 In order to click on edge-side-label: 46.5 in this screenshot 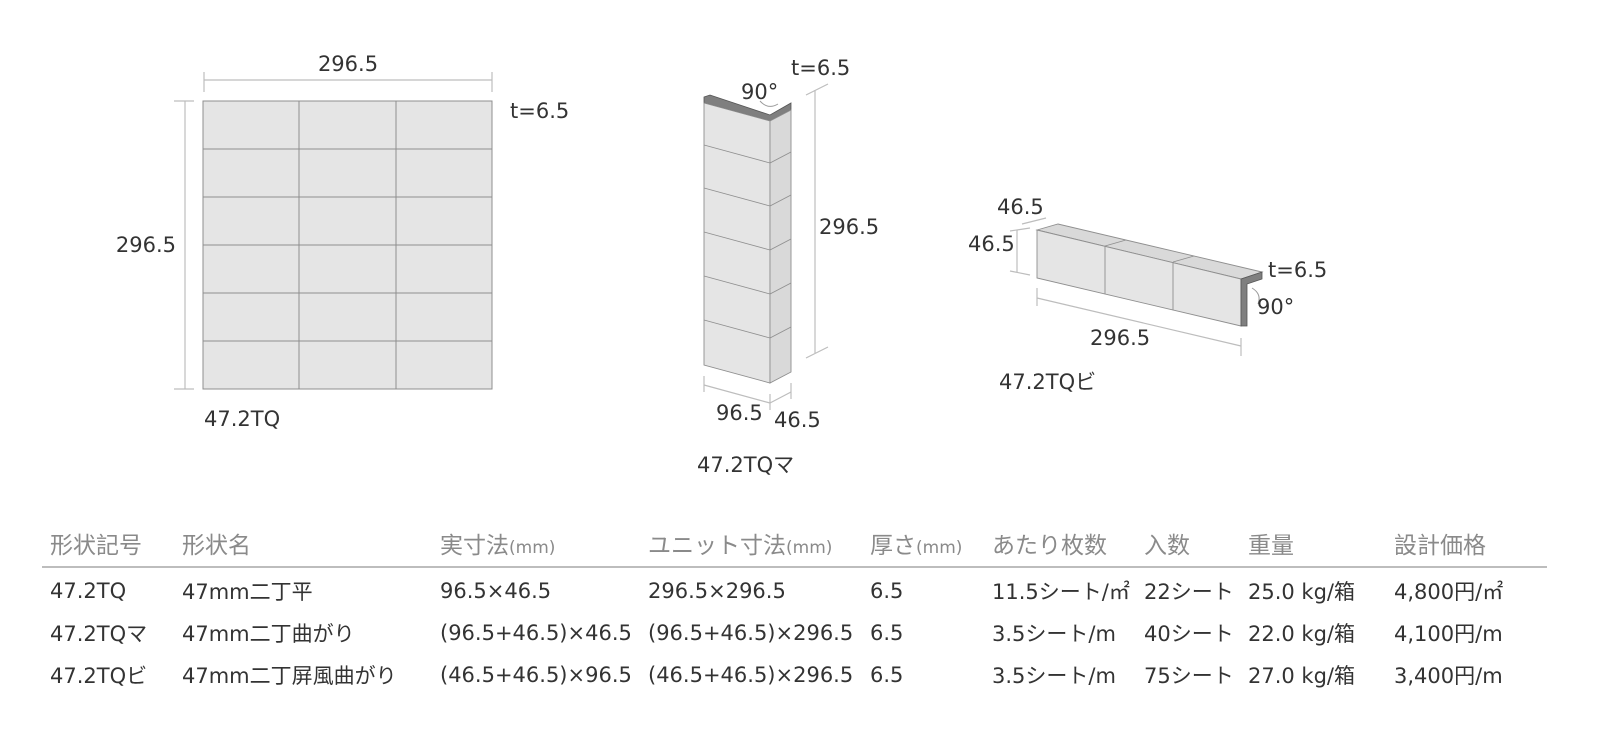, I will do `click(991, 244)`.